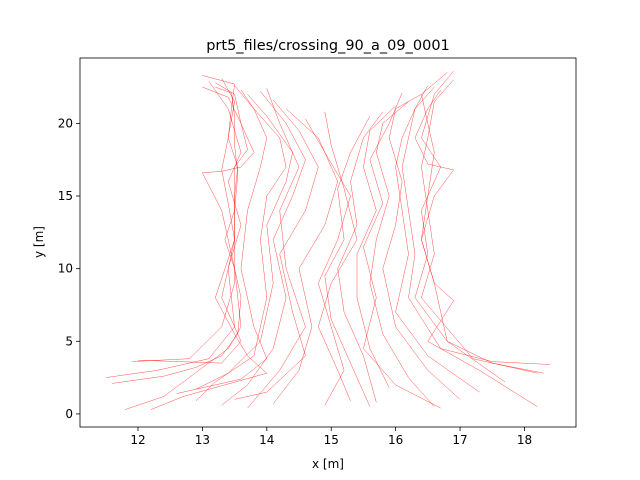 Image resolution: width=640 pixels, height=480 pixels. I want to click on y-tick-label: 5, so click(69, 341).